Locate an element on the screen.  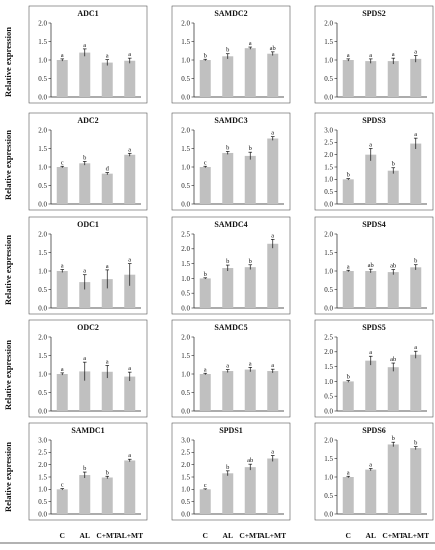
chart-panel-odc2: ODC2 0.0 0.5 1.0 1.5 2.0 a a a a is located at coordinates (88, 368).